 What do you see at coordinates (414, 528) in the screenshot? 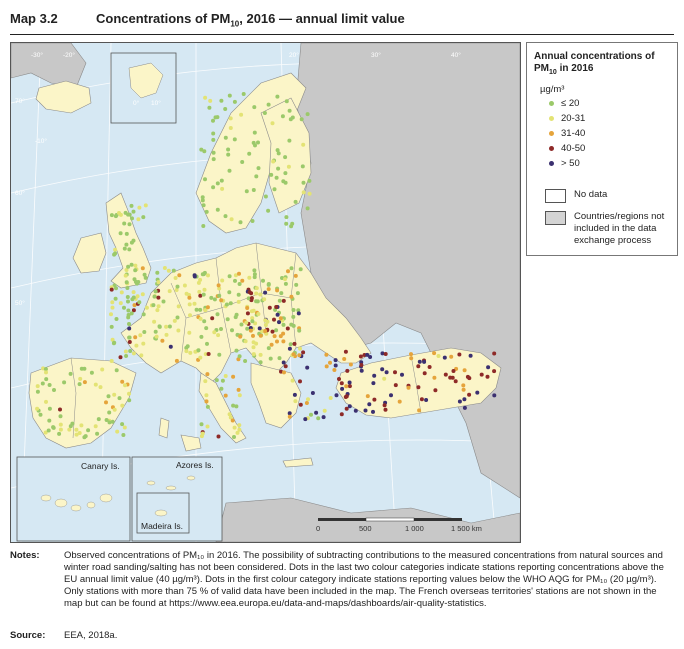
I see `scale-label-1000: 1 000` at bounding box center [414, 528].